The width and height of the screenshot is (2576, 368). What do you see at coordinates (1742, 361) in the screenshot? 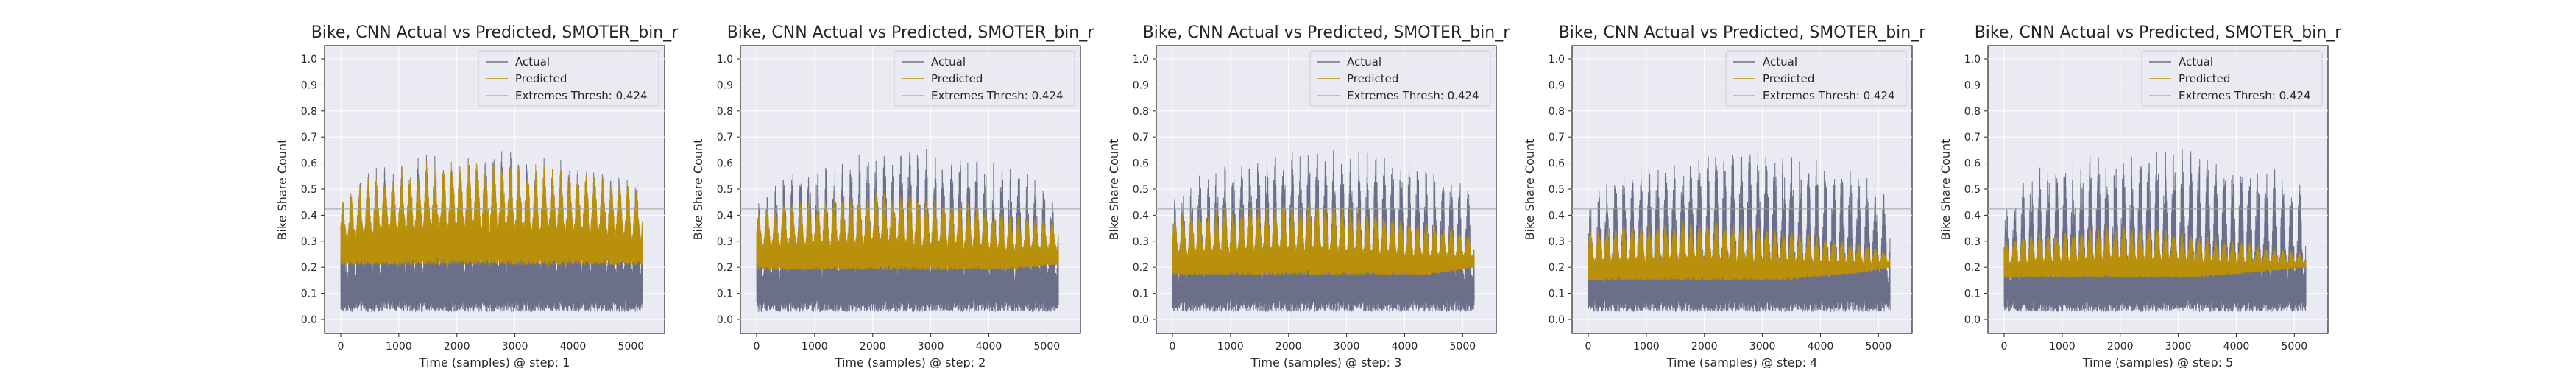
I see `x-axis-label: Time (samples) @ step: 4` at bounding box center [1742, 361].